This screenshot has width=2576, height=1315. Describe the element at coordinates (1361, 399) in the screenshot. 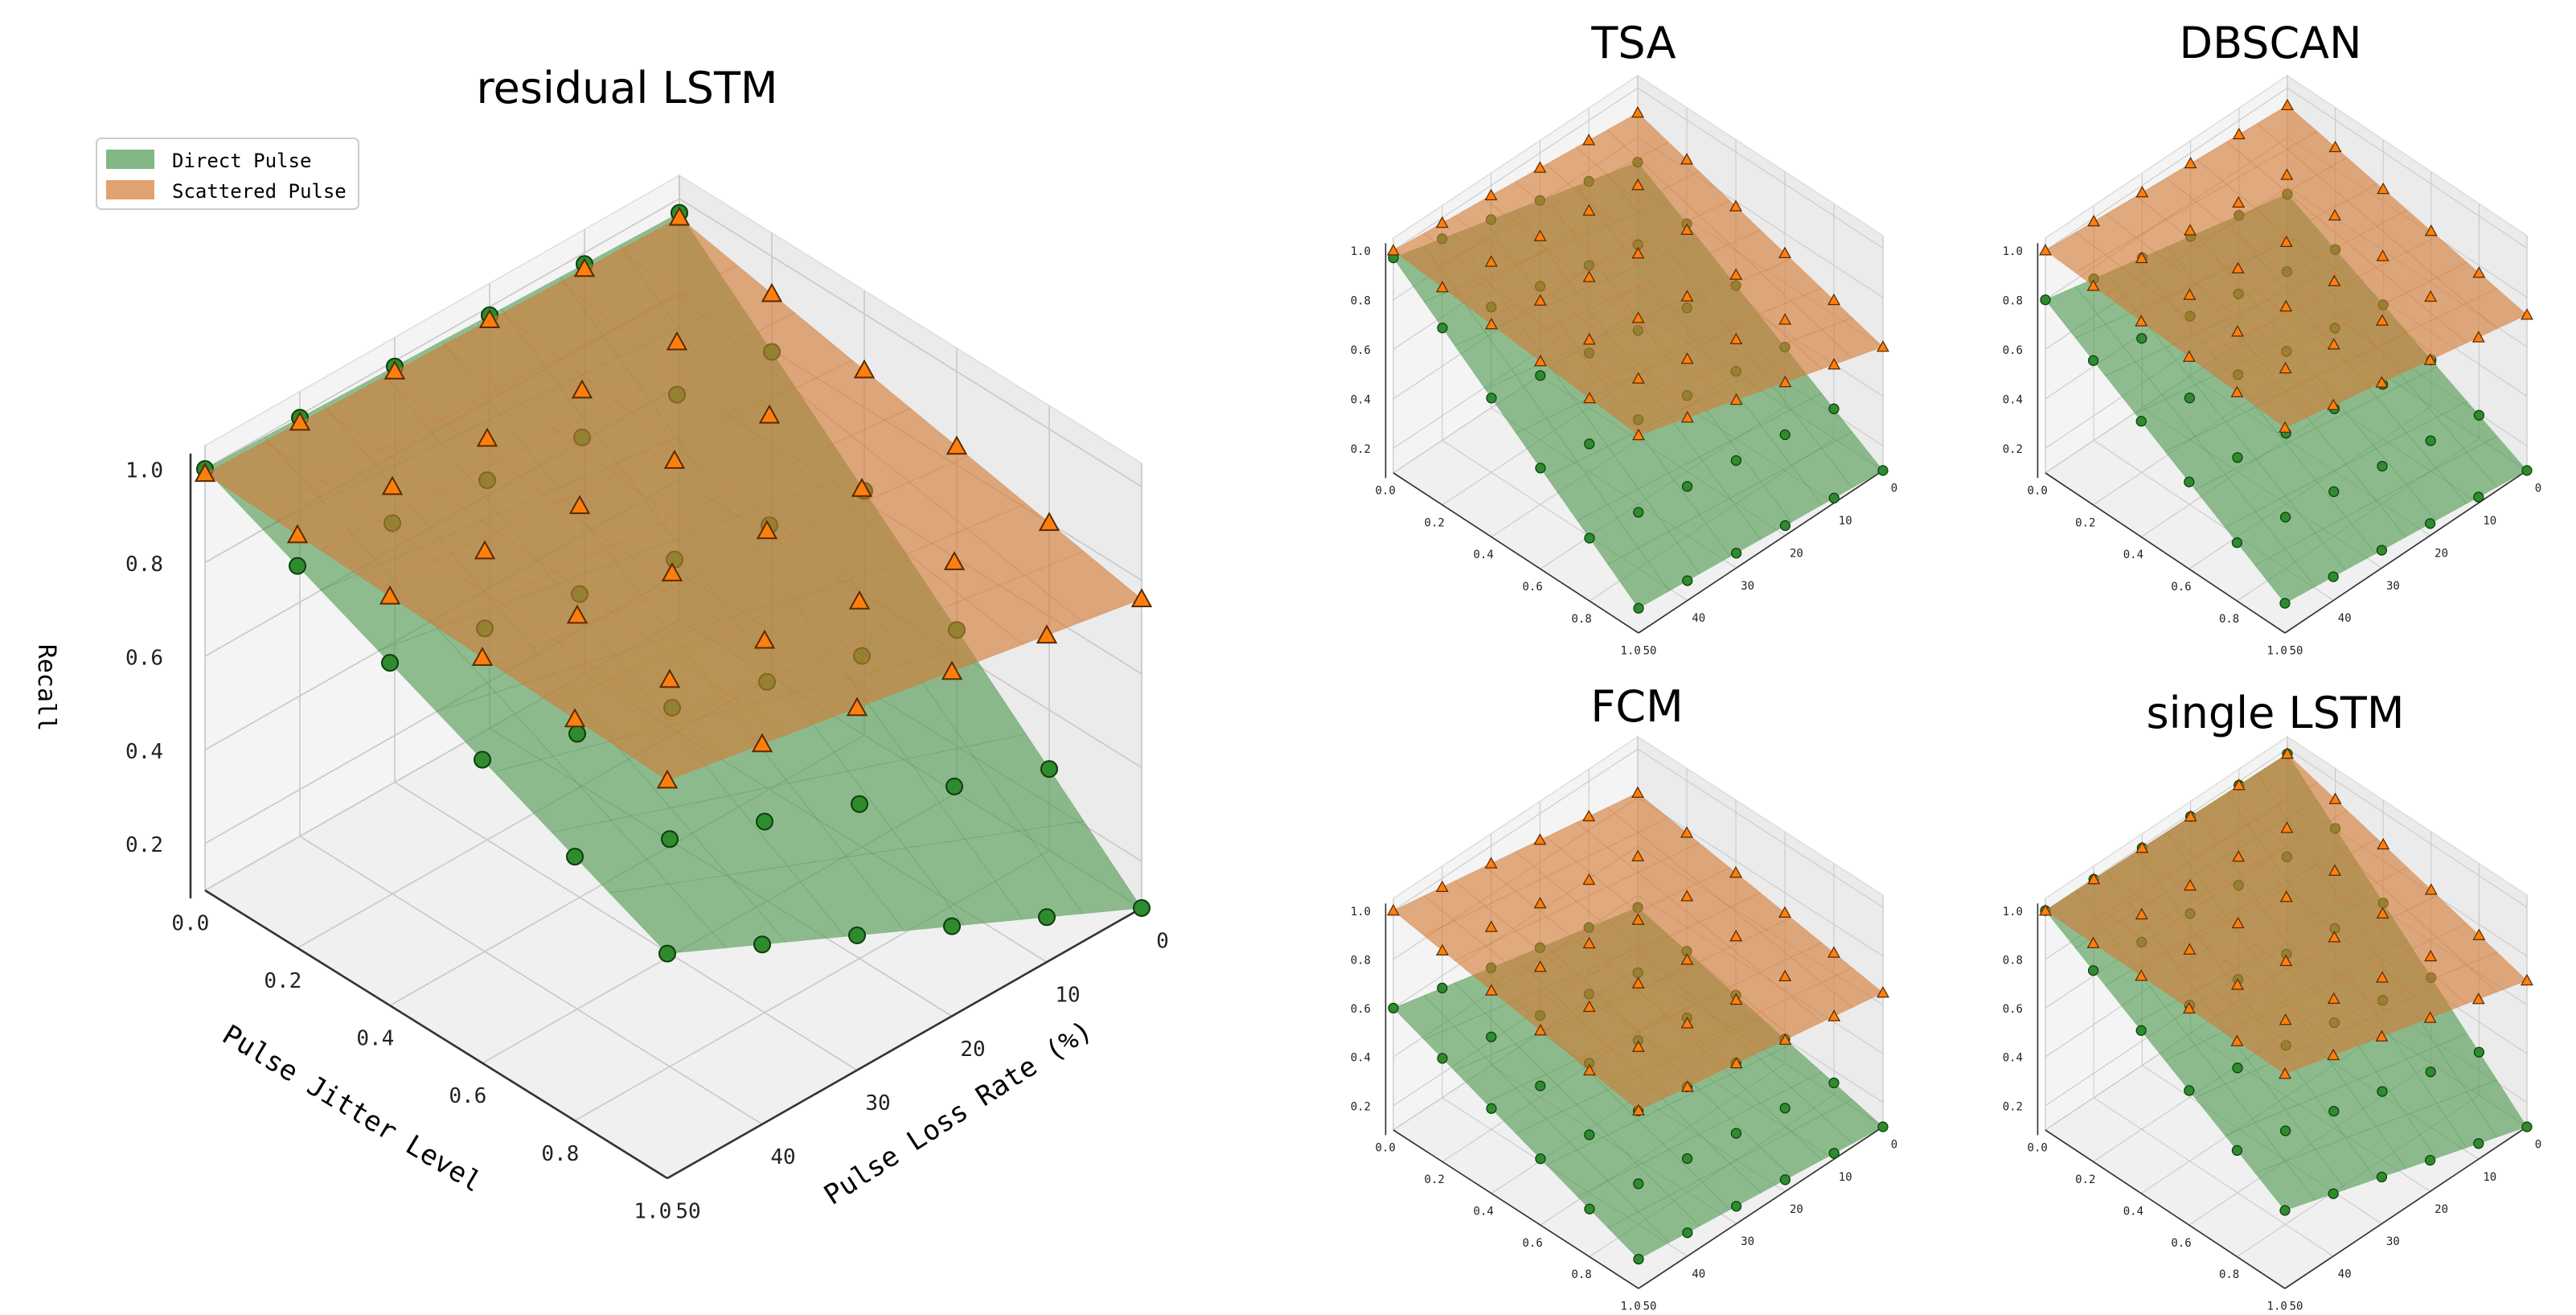

I see `z-tick-label: 0.4` at that location.